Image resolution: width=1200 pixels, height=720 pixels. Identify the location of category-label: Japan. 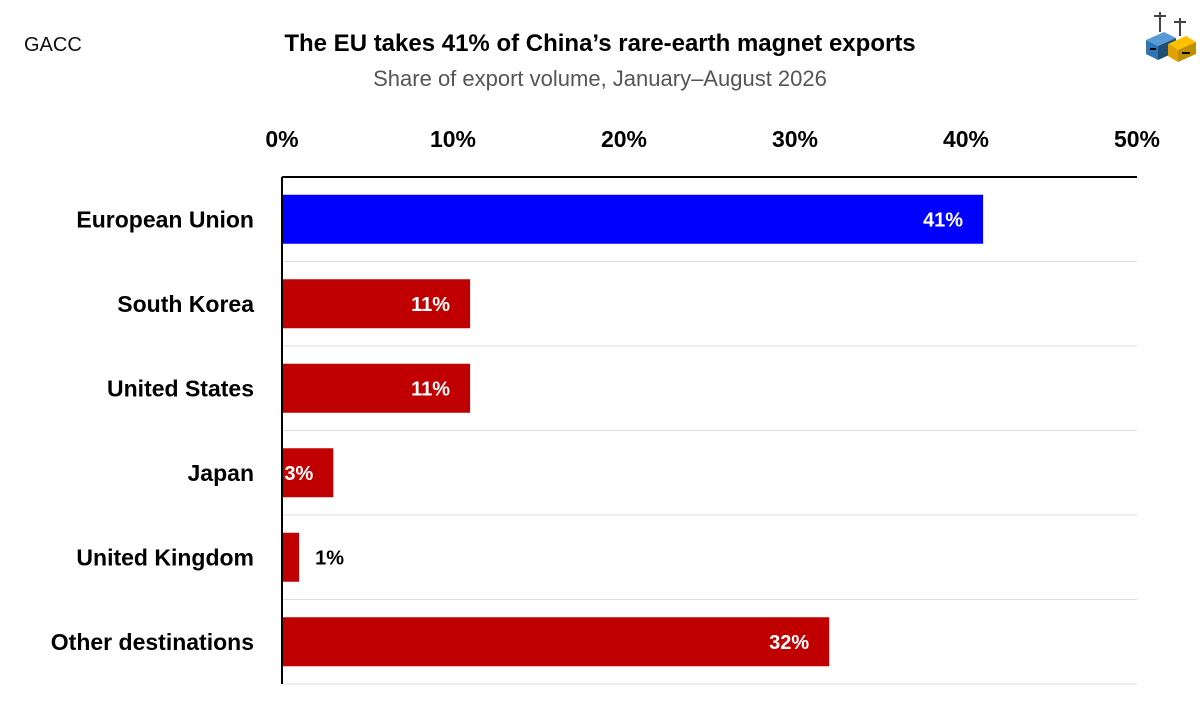
(221, 473).